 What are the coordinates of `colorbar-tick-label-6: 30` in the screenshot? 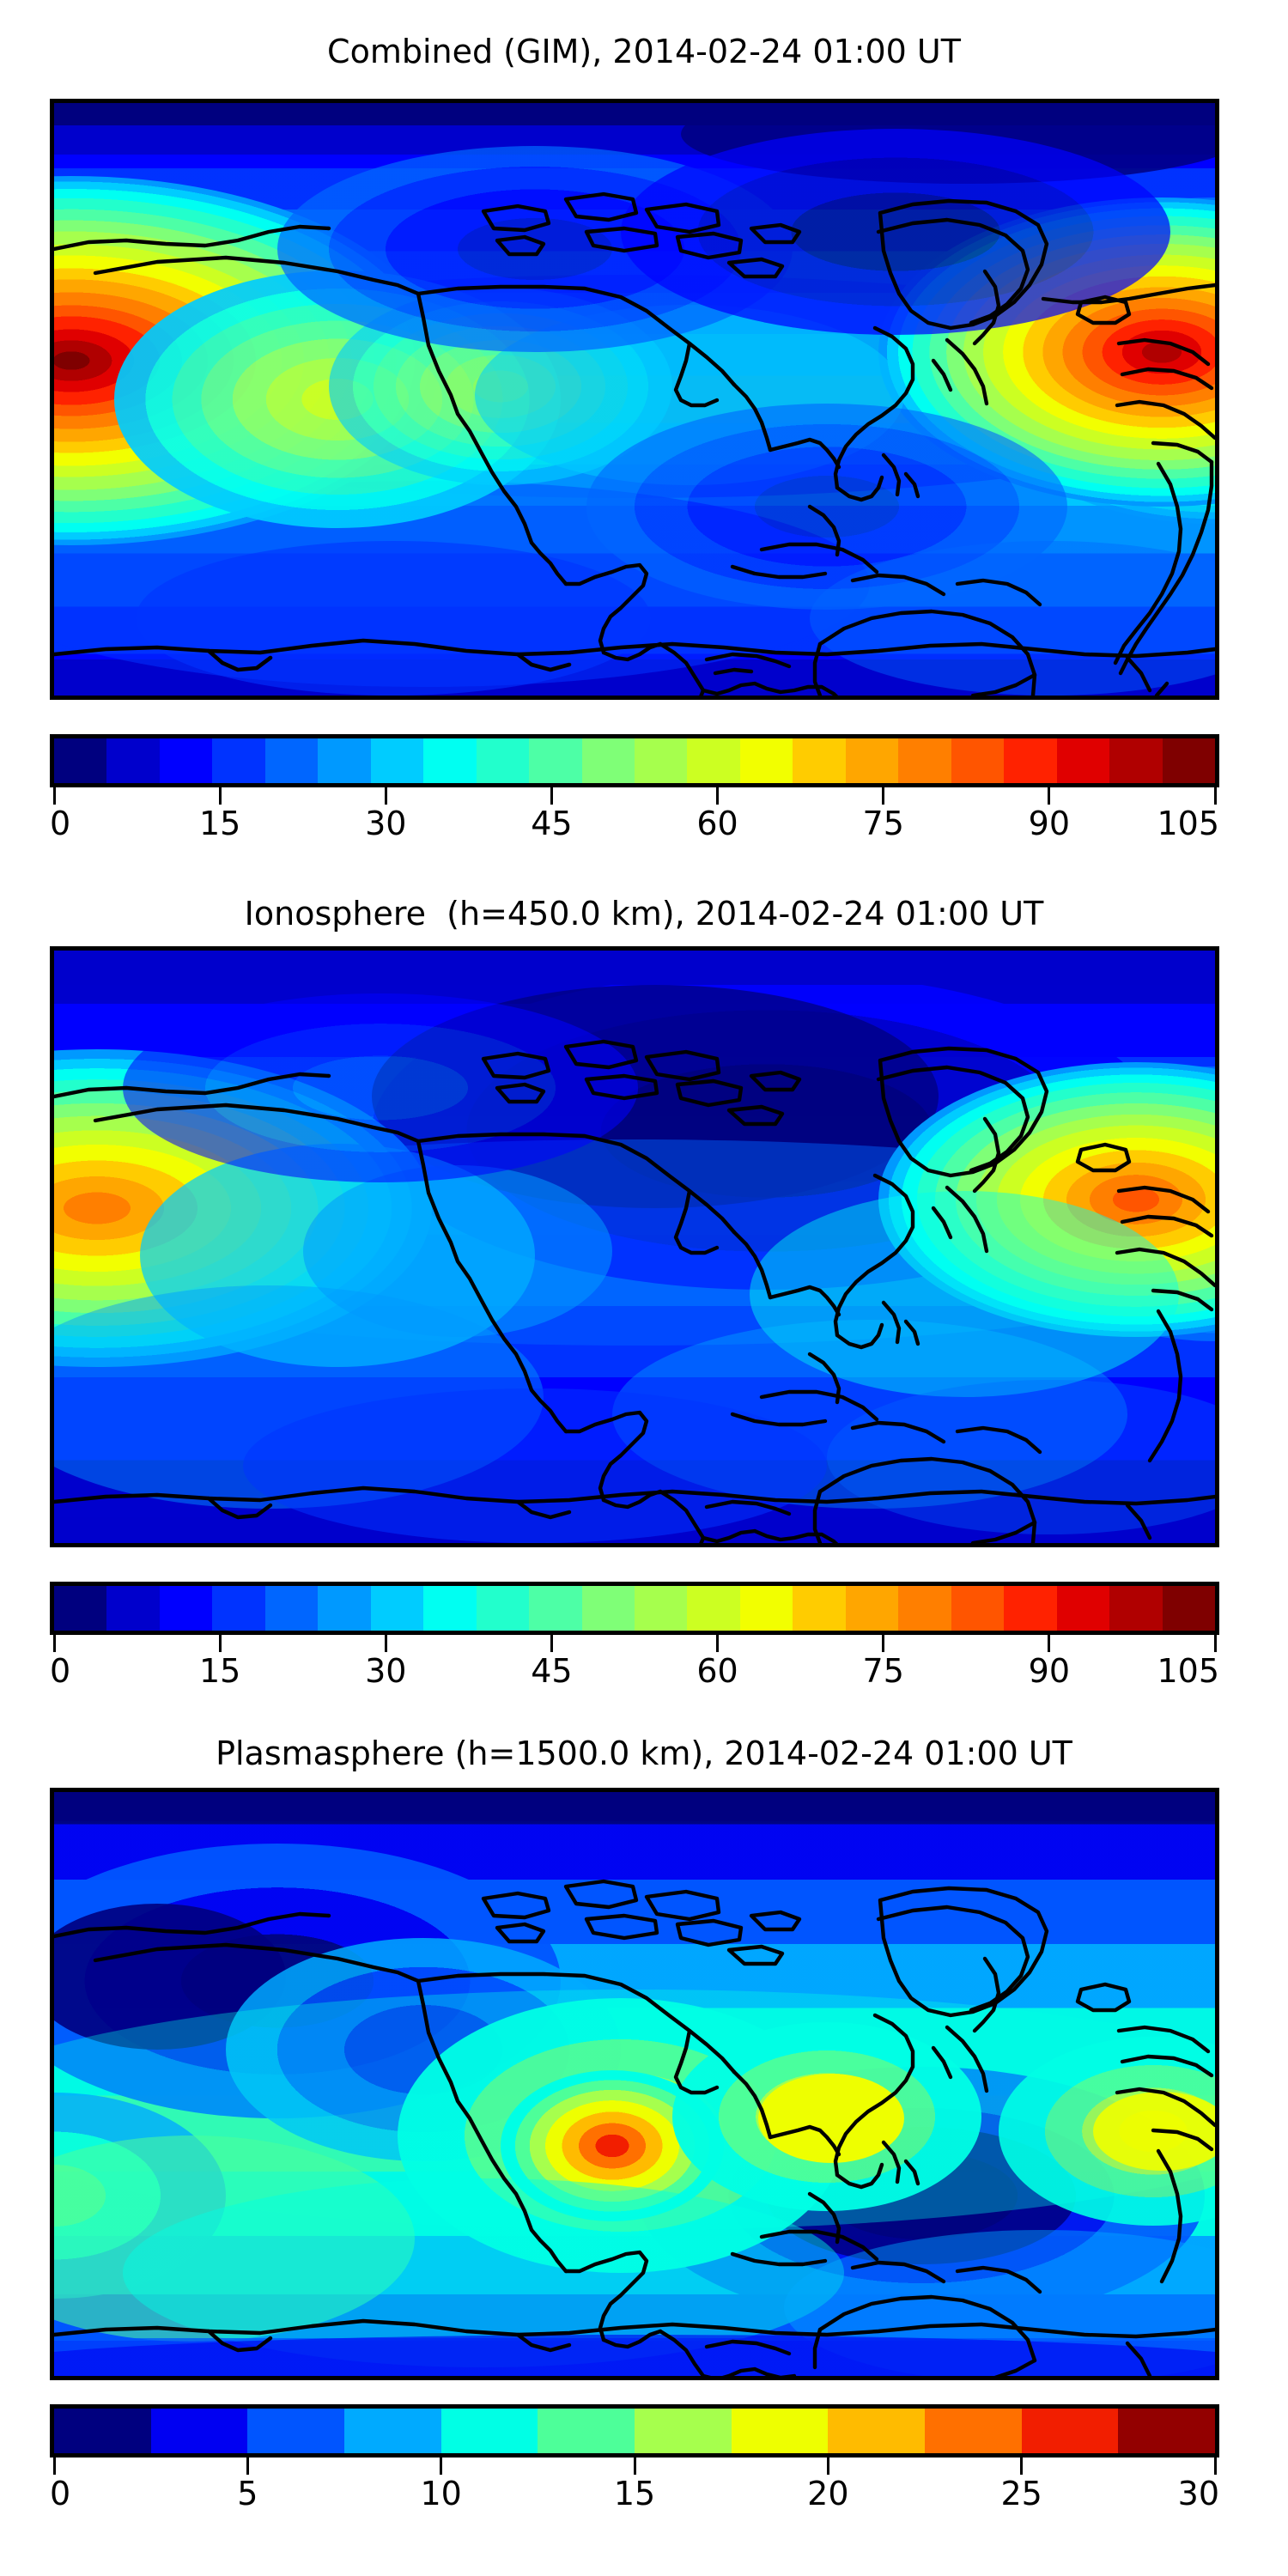 It's located at (1198, 2493).